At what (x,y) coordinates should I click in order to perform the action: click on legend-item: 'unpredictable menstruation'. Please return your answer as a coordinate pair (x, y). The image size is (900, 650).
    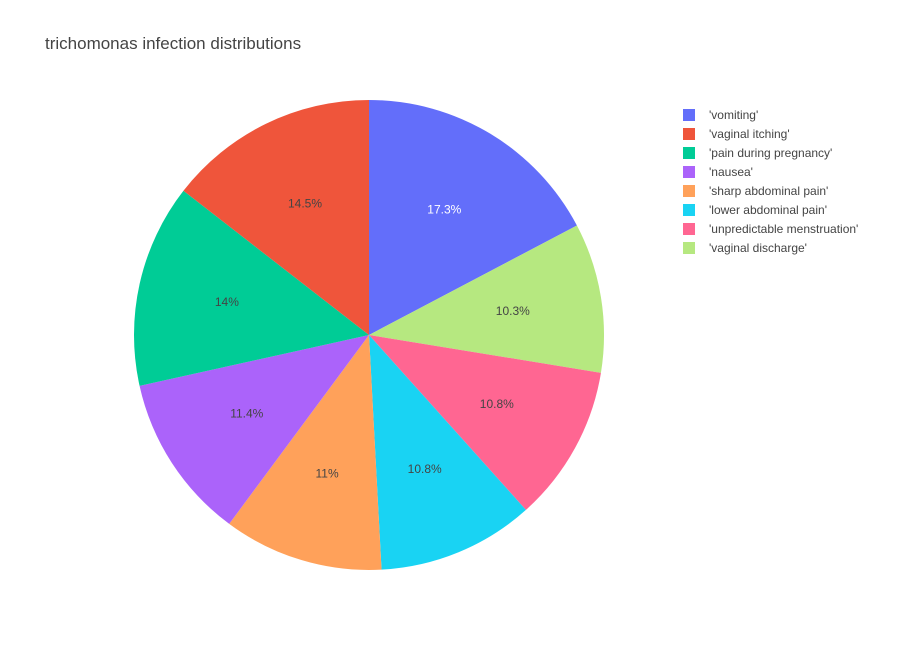
    Looking at the image, I should click on (770, 228).